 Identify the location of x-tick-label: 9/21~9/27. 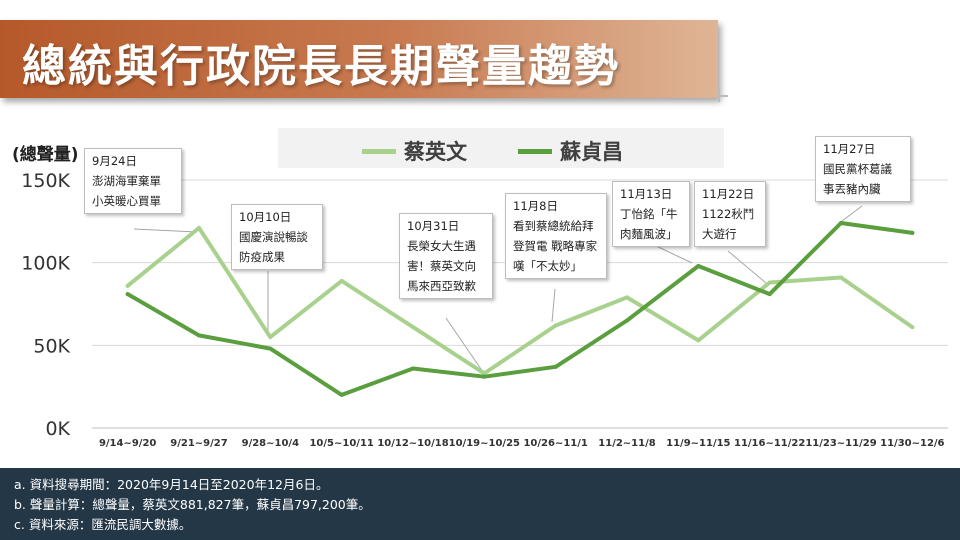
(198, 443).